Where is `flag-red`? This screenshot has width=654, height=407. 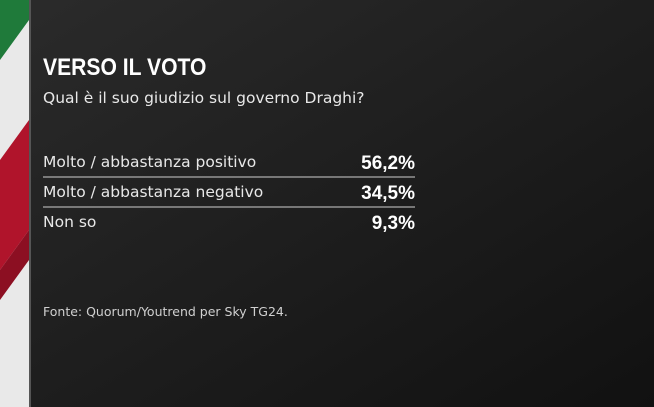
flag-red is located at coordinates (14, 195).